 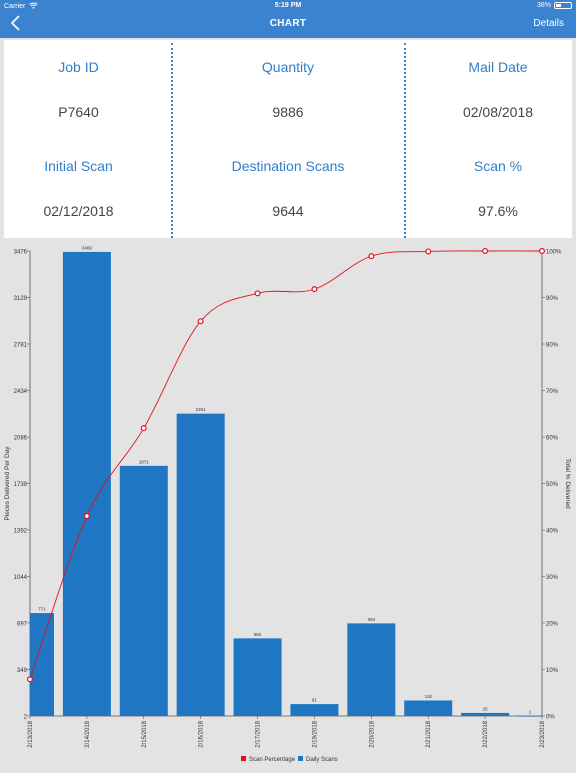 I want to click on status-time: 5:19 PM, so click(x=288, y=5).